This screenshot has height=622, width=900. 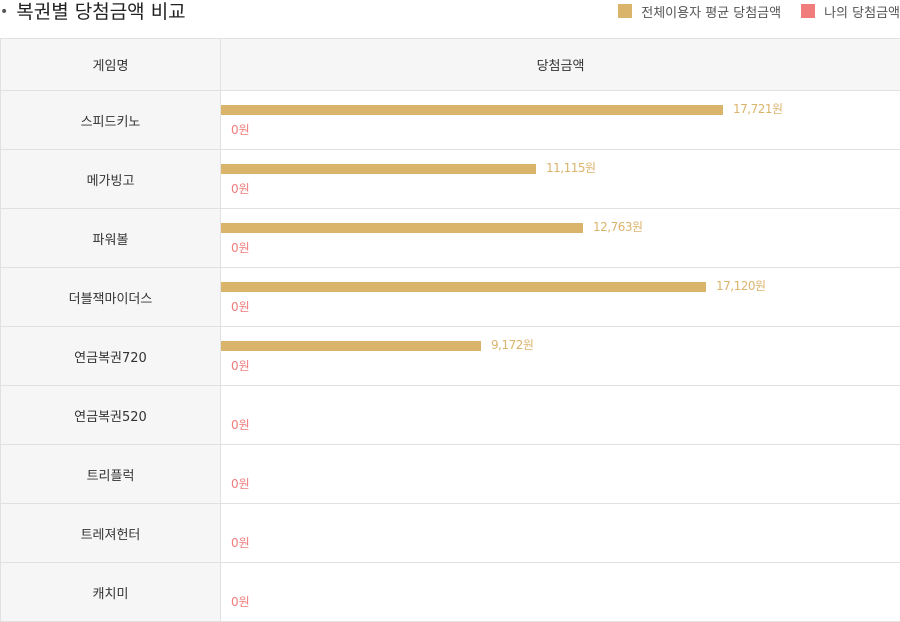 I want to click on legend-item-mine: 나의 당첨금액, so click(x=850, y=11).